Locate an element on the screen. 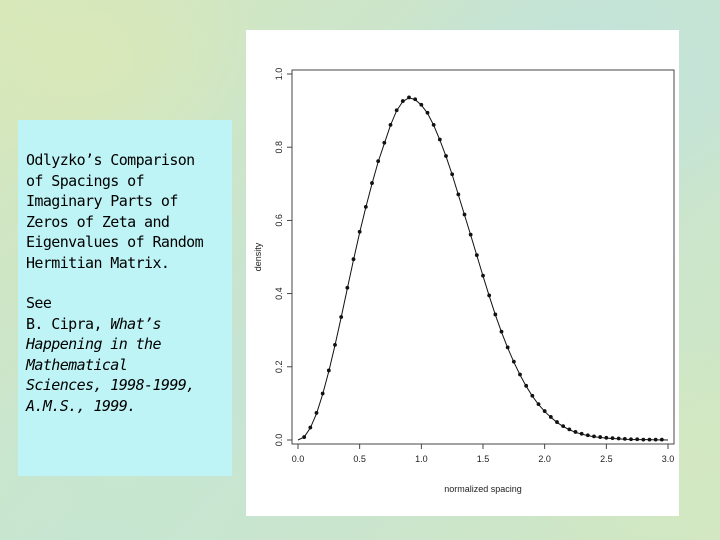 This screenshot has height=540, width=720. citation-line: Mathematical is located at coordinates (77, 364).